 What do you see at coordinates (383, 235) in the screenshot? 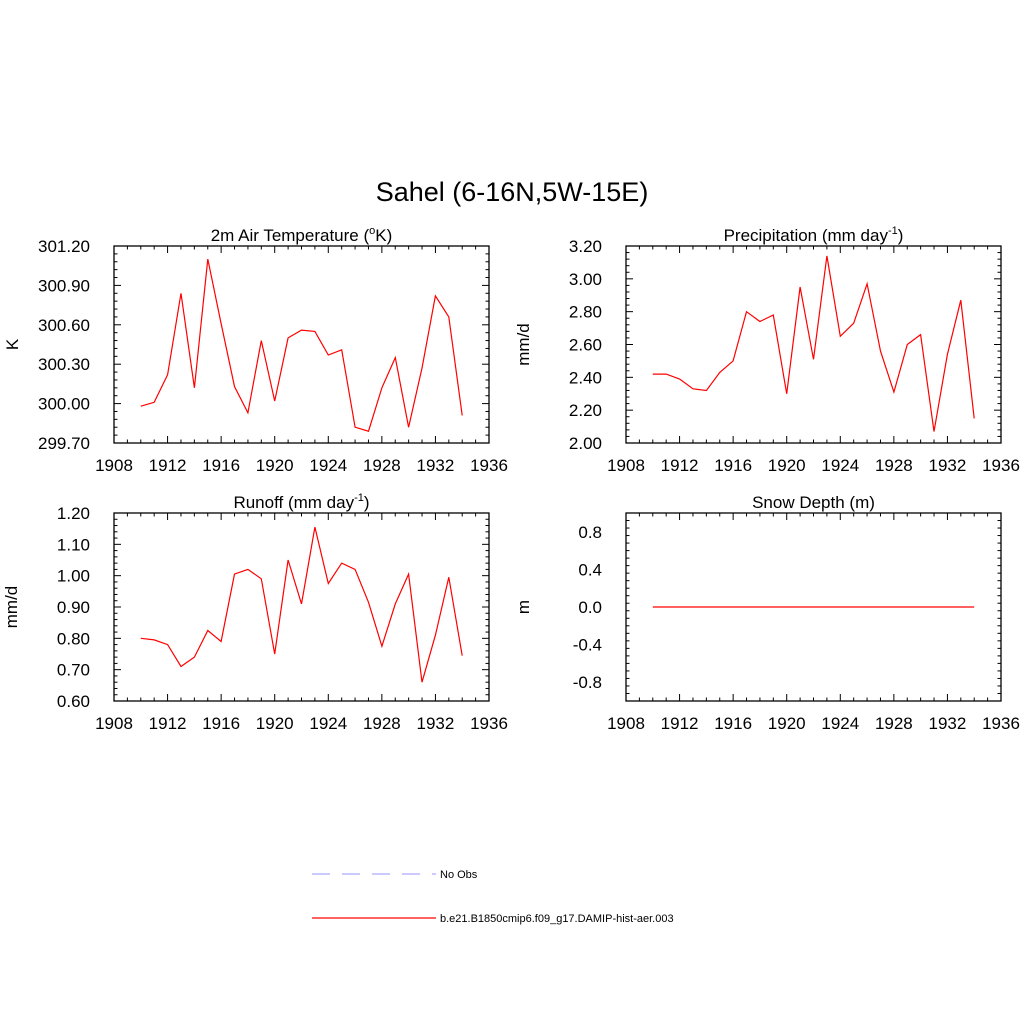
I see `panel-title-text-end: K)` at bounding box center [383, 235].